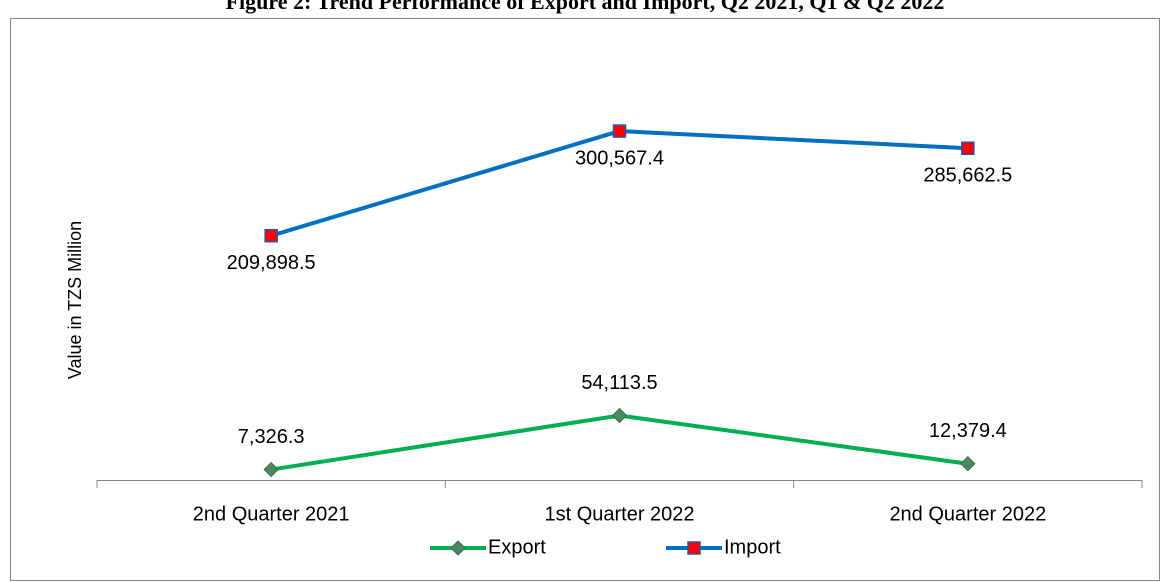 This screenshot has width=1171, height=582. What do you see at coordinates (271, 263) in the screenshot?
I see `data-label: 209,898.5` at bounding box center [271, 263].